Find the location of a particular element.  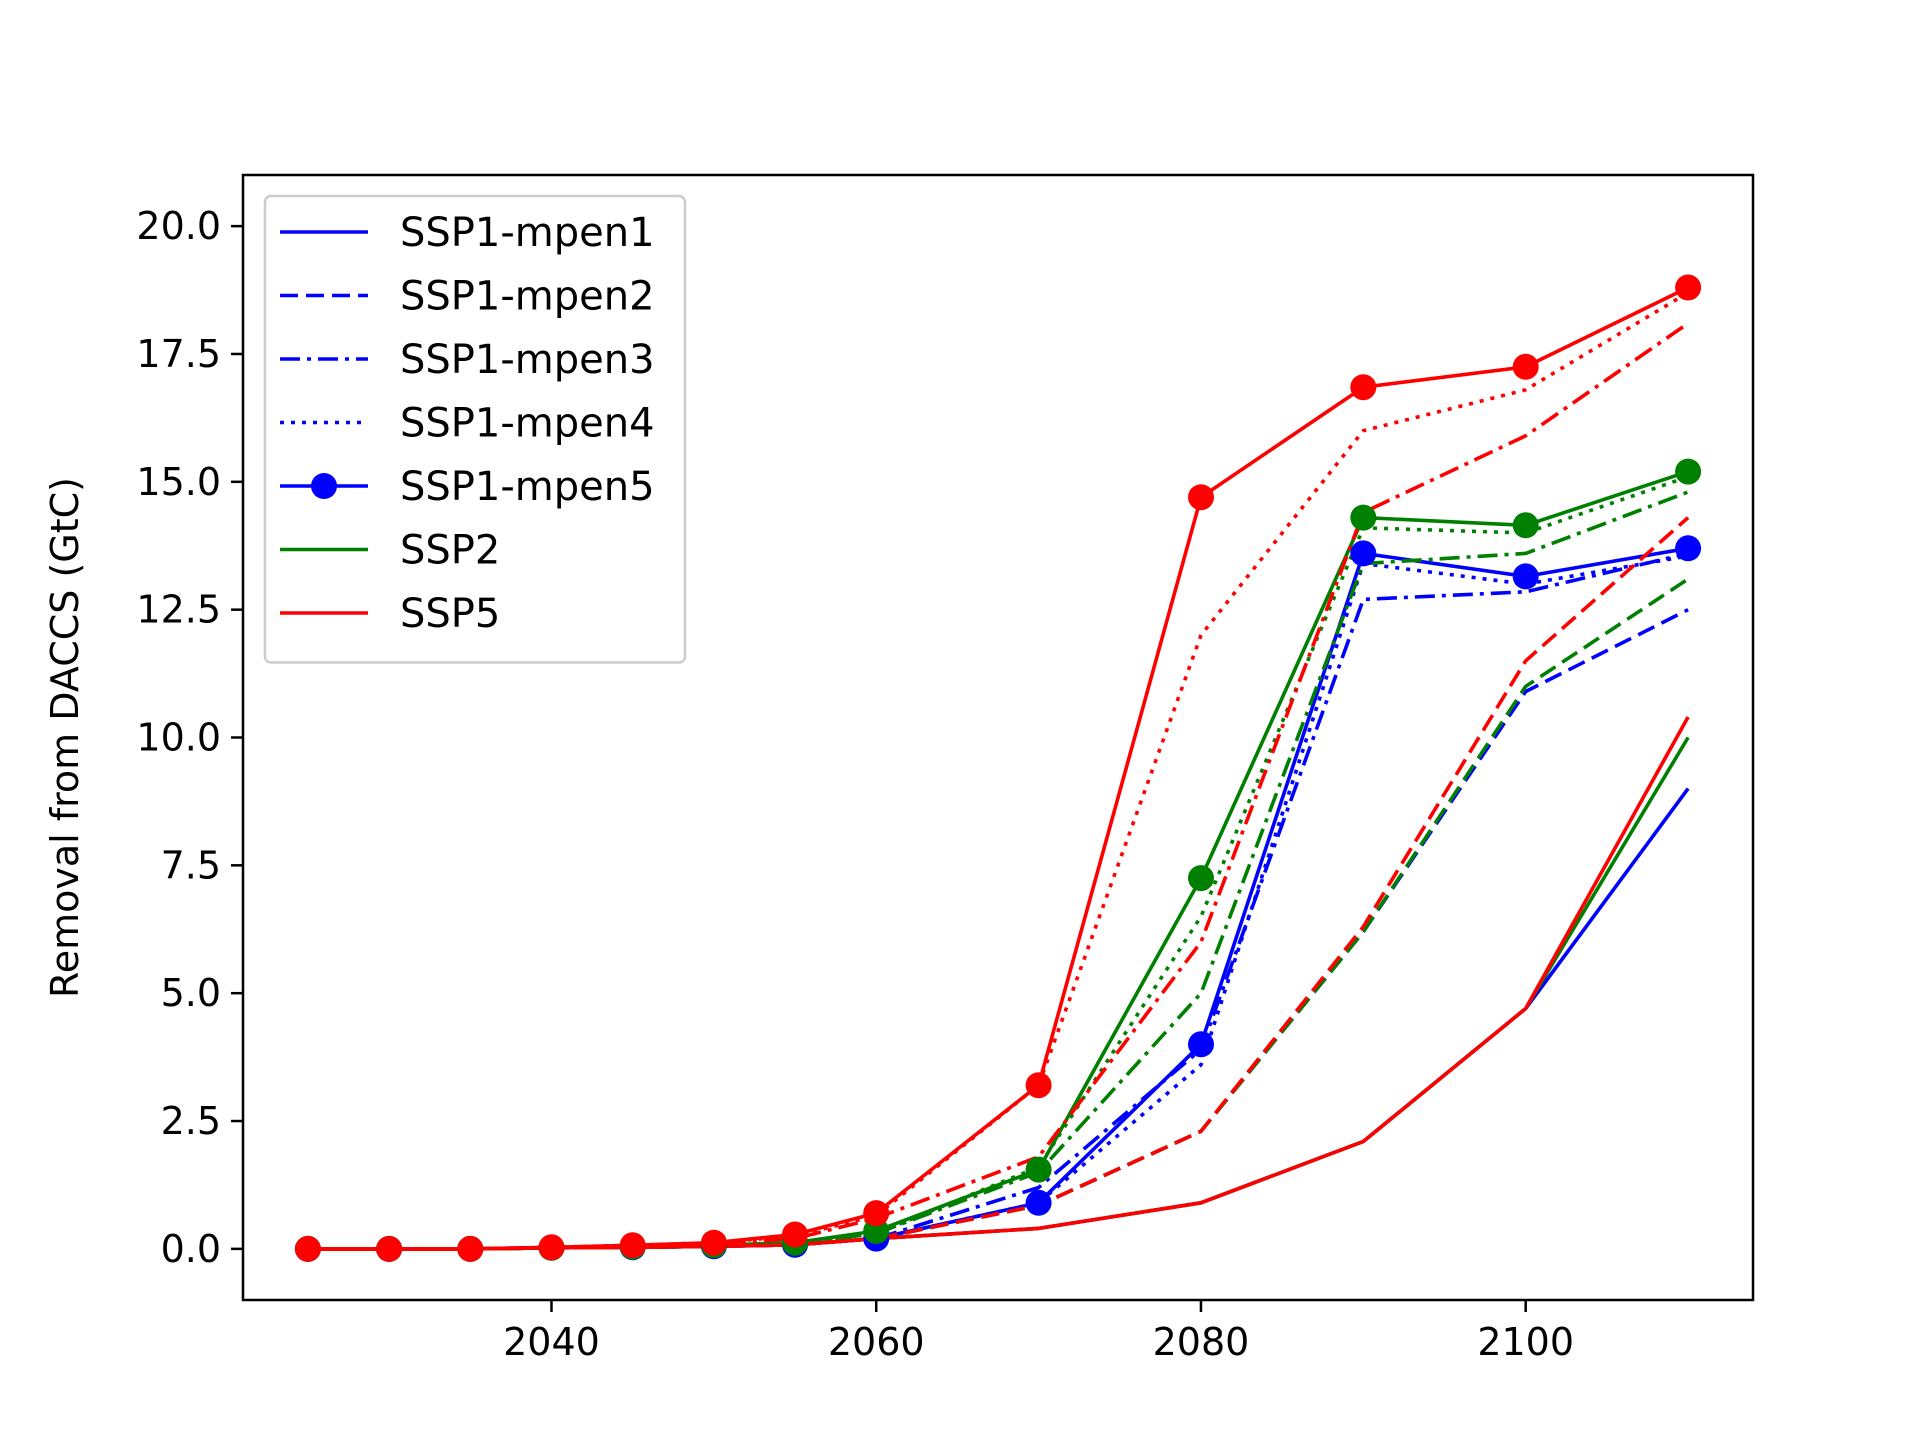

y-axis: 0.0 2.5 5.0 7.5 10.0 12.5 15.0 17.5 20.0 is located at coordinates (189, 737).